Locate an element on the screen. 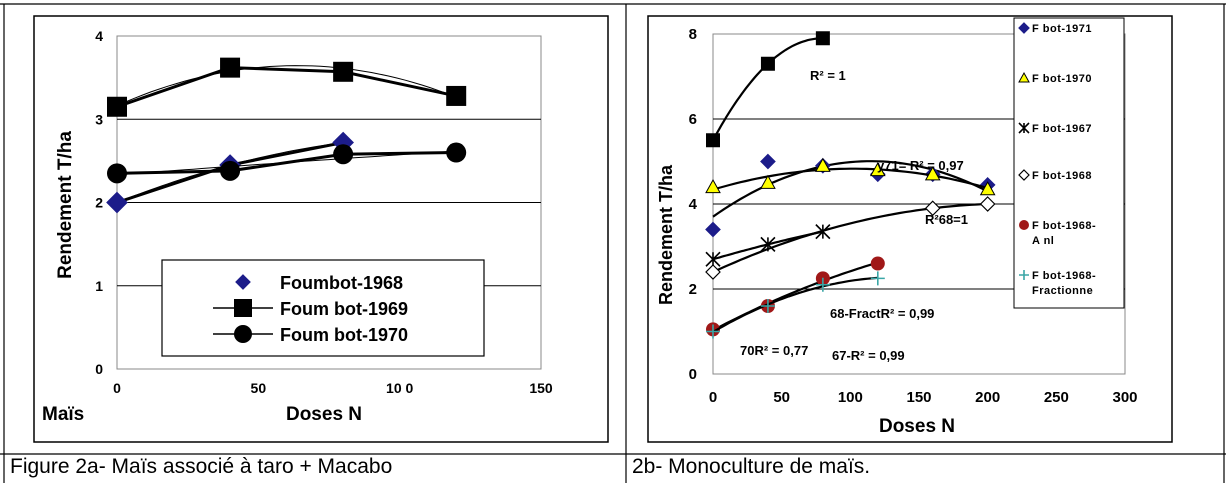 This screenshot has width=1226, height=483. x-tick-label: 10 0 is located at coordinates (399, 388).